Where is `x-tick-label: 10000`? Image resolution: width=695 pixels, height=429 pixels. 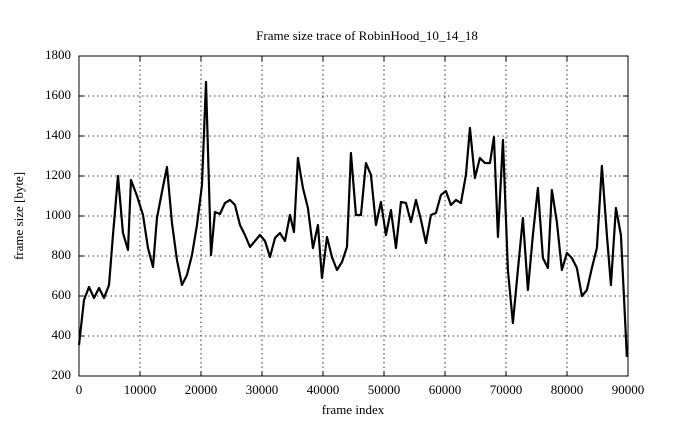 x-tick-label: 10000 is located at coordinates (140, 389).